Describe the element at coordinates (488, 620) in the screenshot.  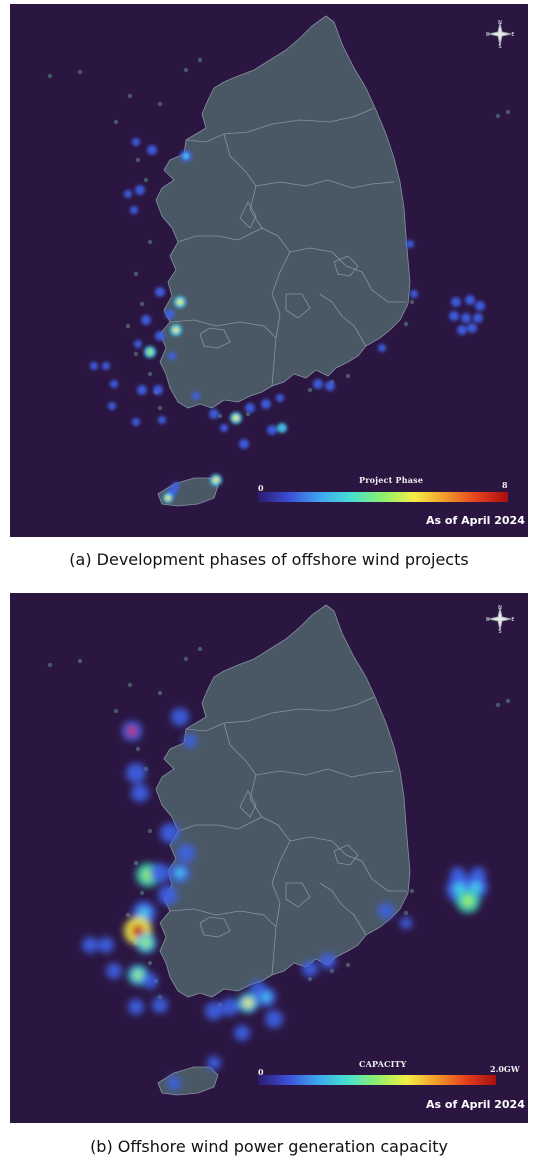
I see `compass-w-label: W` at that location.